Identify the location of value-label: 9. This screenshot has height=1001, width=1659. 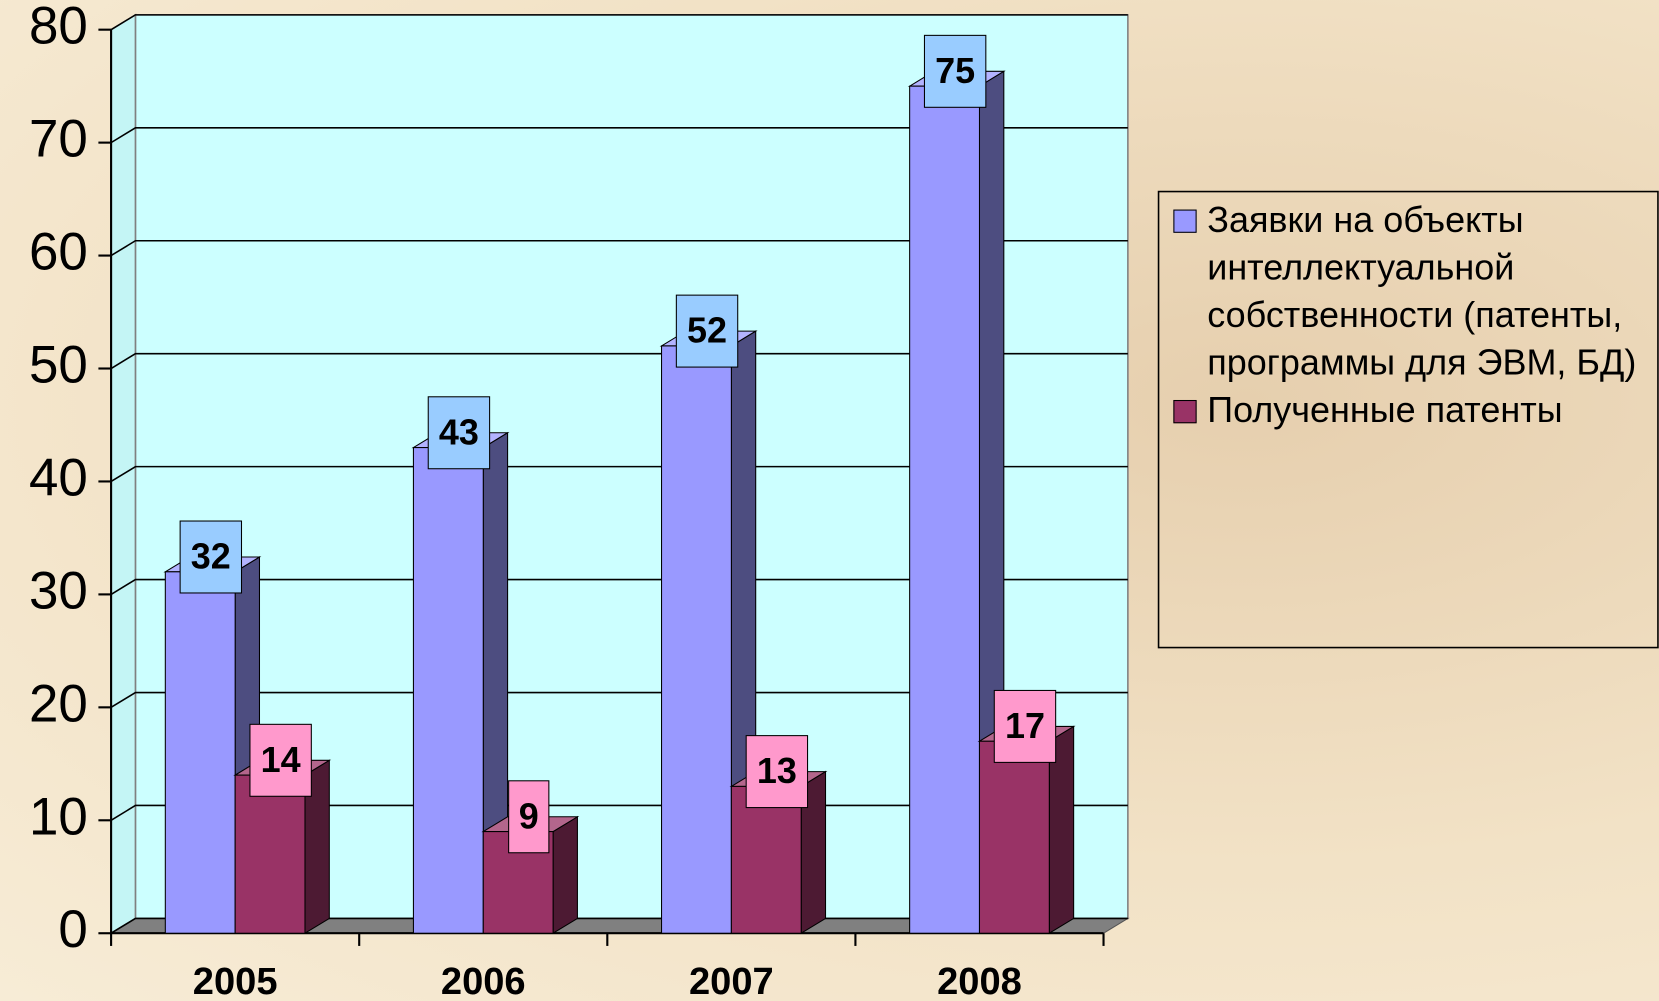
(529, 815).